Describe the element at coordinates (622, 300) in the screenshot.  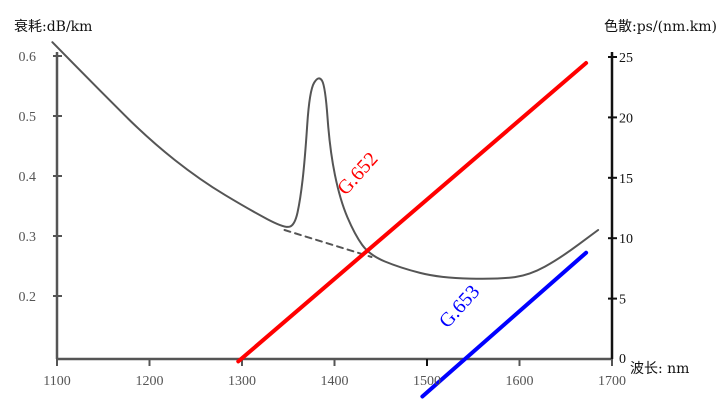
I see `right-tick-label: 5` at that location.